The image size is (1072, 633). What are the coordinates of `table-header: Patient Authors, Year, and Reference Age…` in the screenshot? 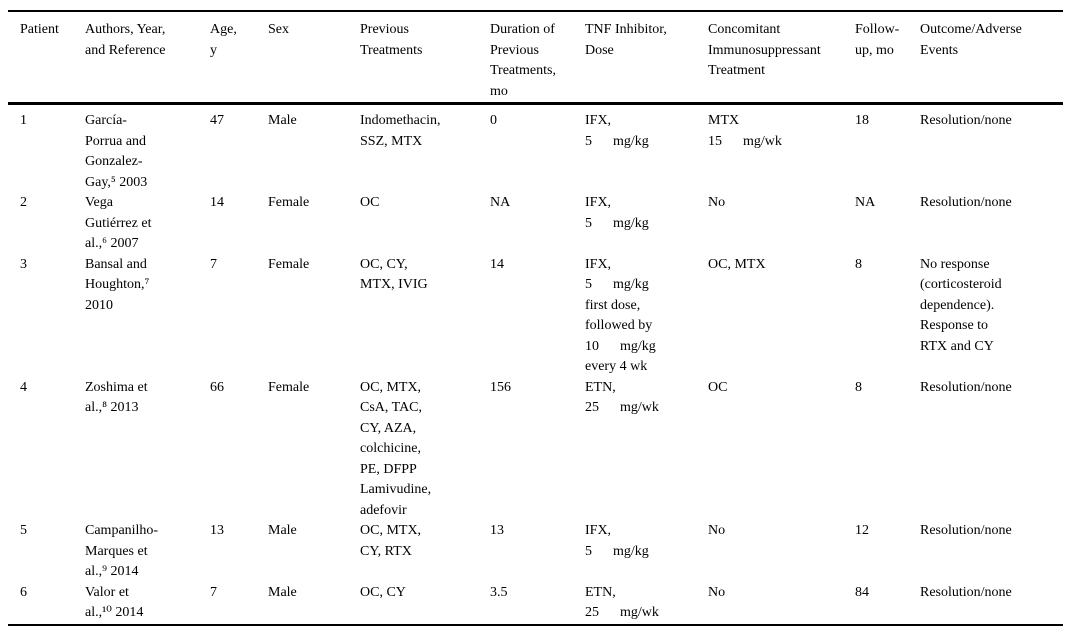 It's located at (535, 58).